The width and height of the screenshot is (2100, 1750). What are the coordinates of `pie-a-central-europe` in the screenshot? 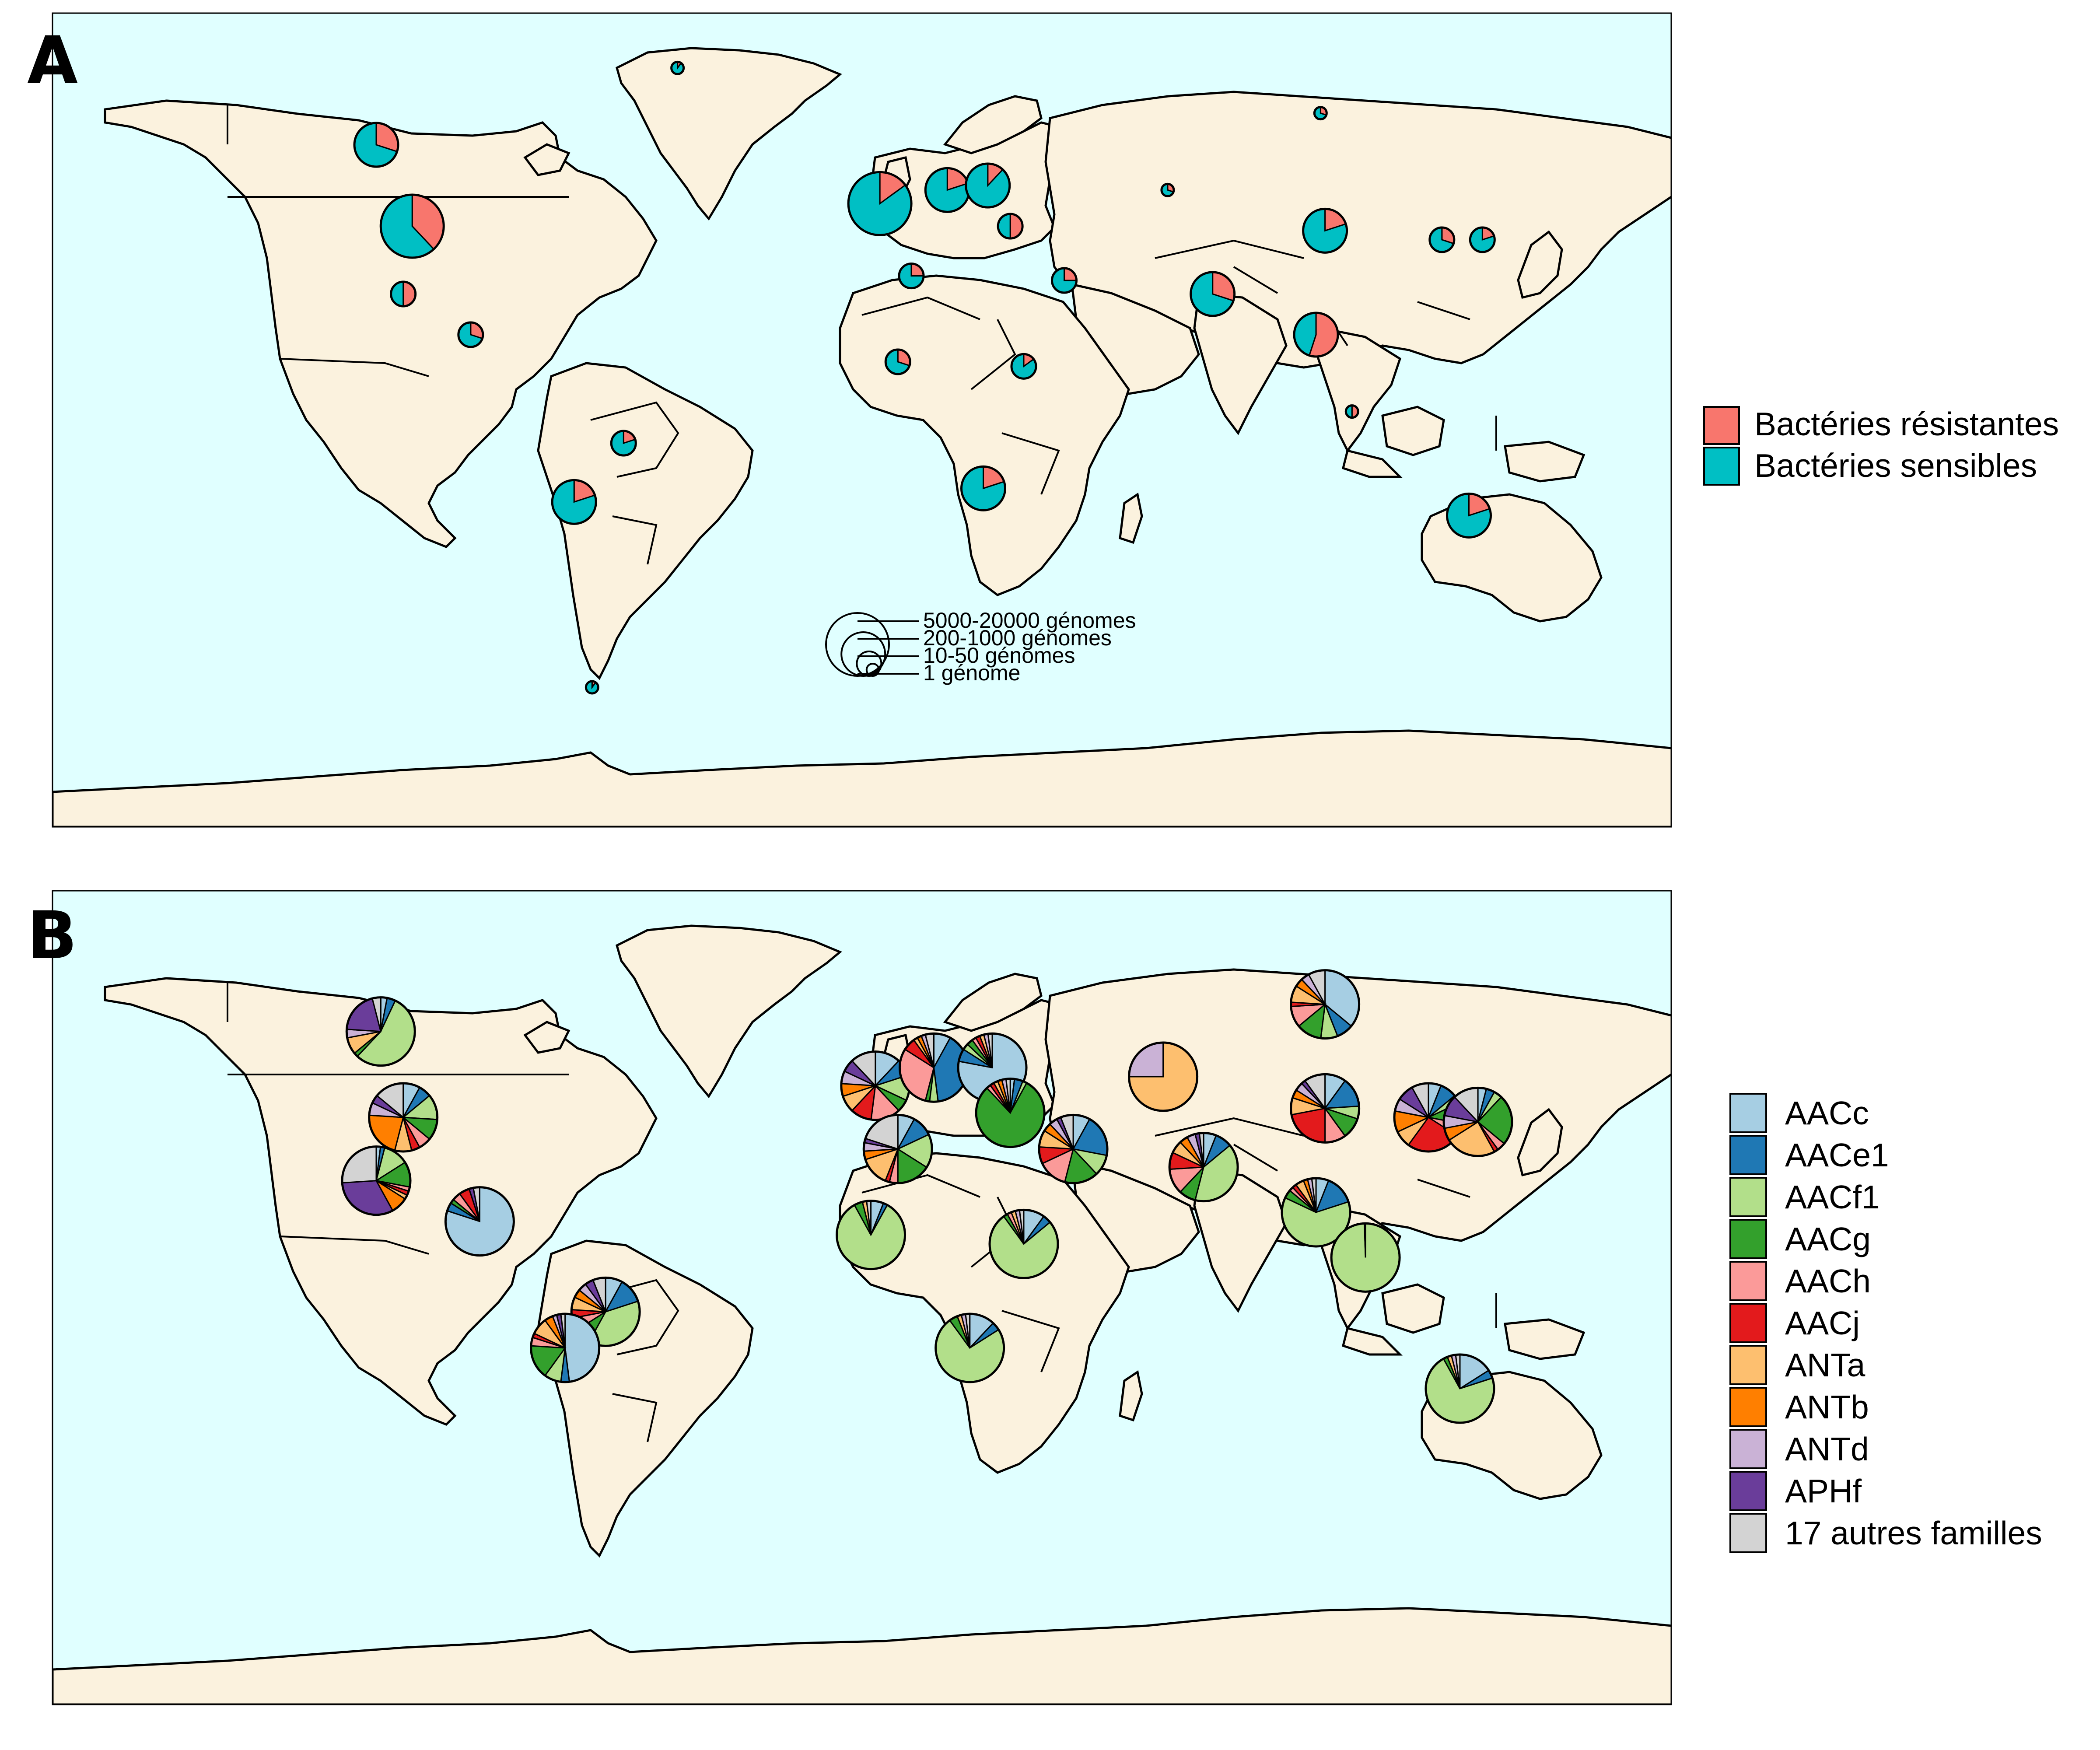 It's located at (947, 190).